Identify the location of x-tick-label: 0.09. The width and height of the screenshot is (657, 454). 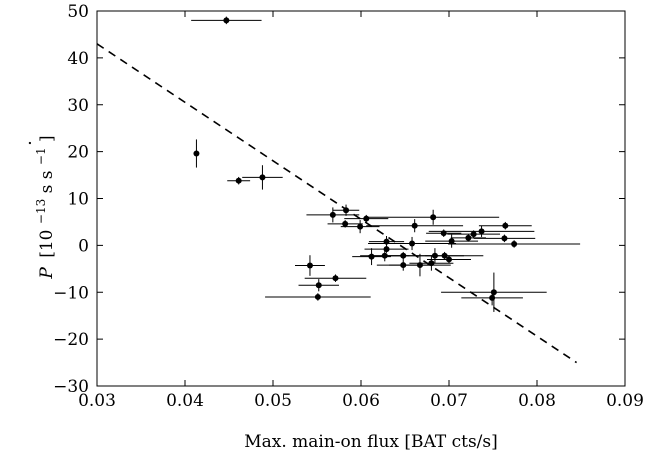
(625, 401).